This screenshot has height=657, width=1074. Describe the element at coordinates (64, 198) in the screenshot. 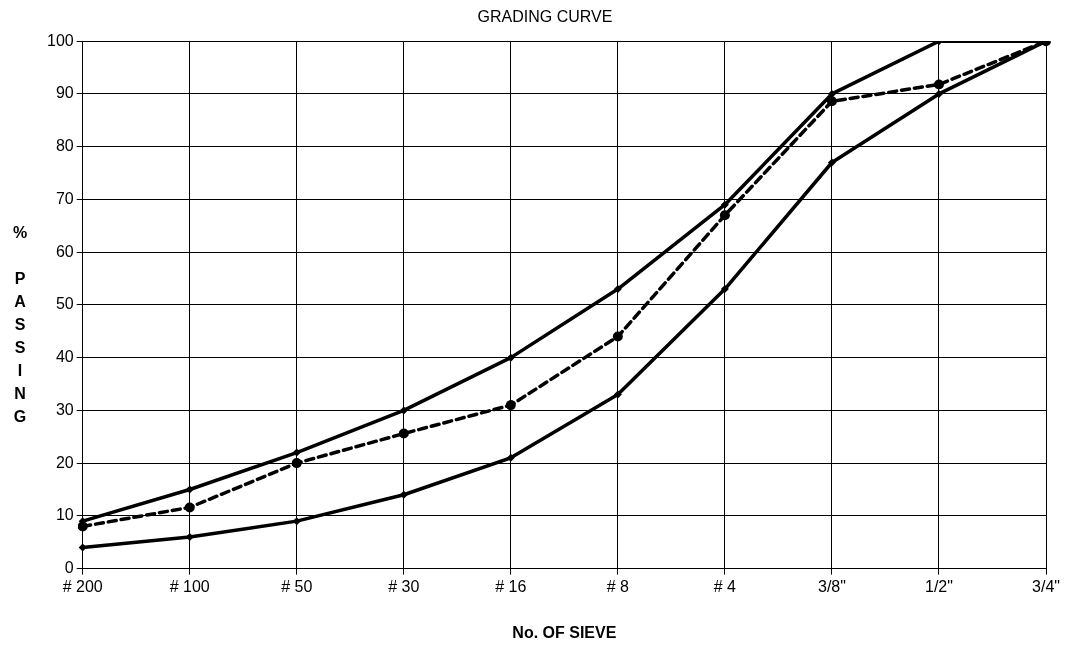

I see `y-tick-label: 70` at that location.